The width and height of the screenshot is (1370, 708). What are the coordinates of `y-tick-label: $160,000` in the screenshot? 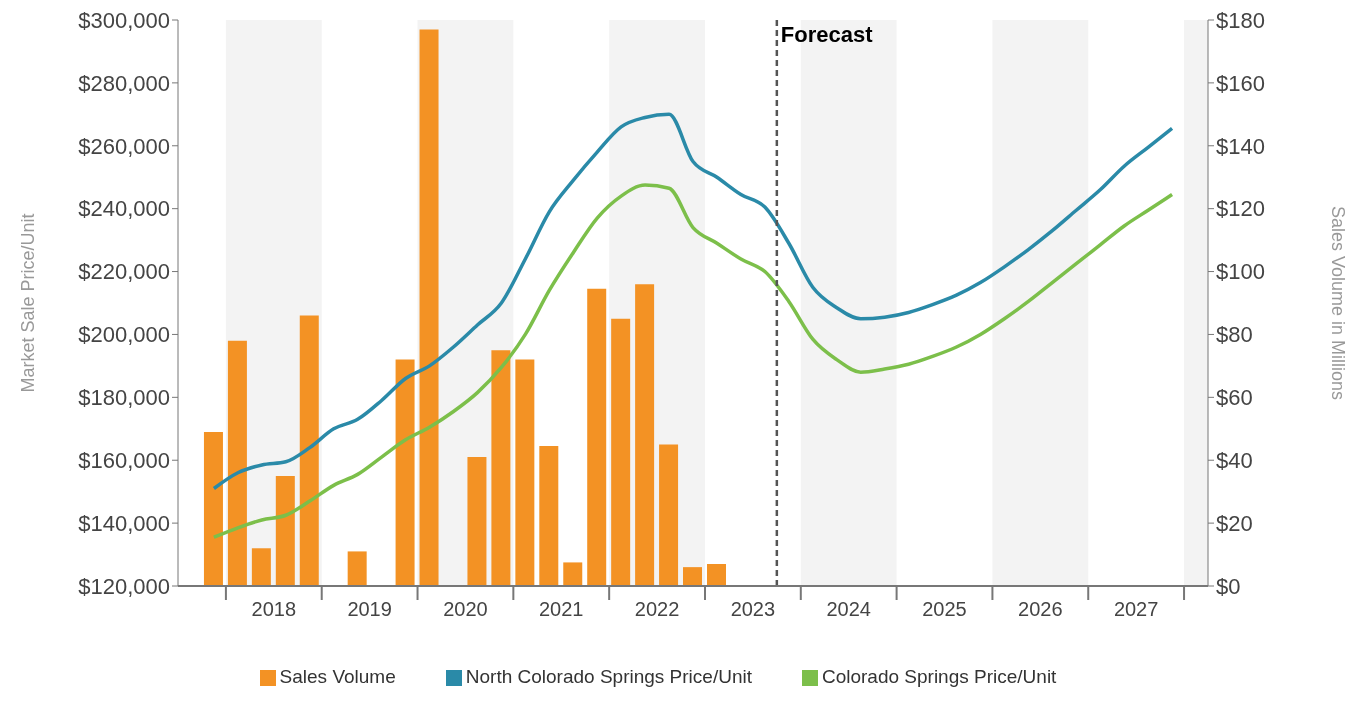 It's located at (124, 461).